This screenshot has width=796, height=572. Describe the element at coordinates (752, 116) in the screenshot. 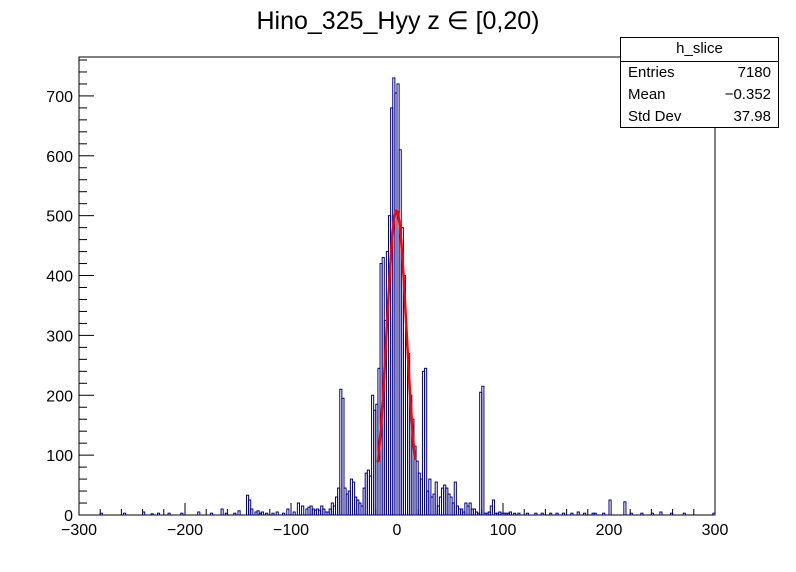

I see `stats-stddev-value: 37.98` at that location.